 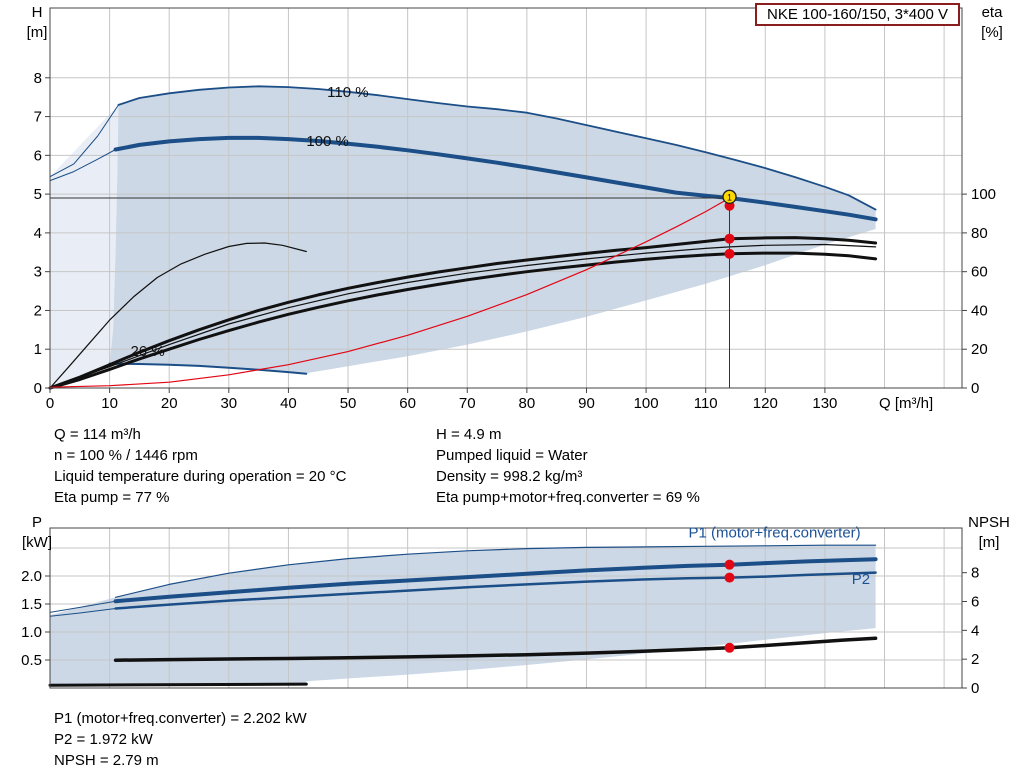 I want to click on speed-curve-110pct, so click(x=497, y=148).